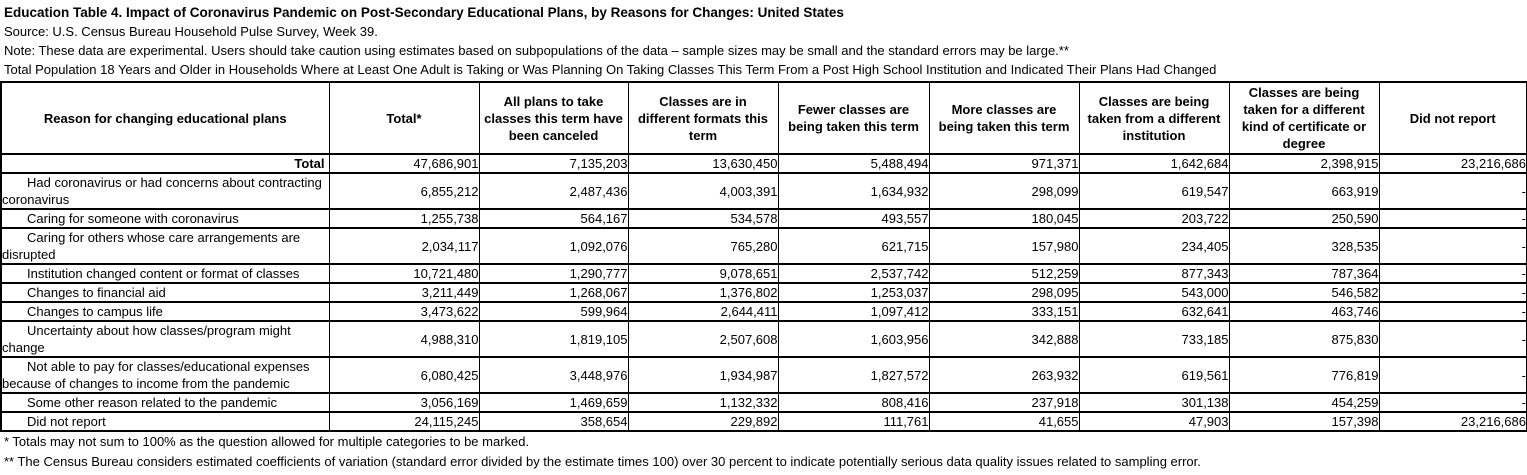  Describe the element at coordinates (853, 311) in the screenshot. I see `cell-value: 1,097,412` at that location.